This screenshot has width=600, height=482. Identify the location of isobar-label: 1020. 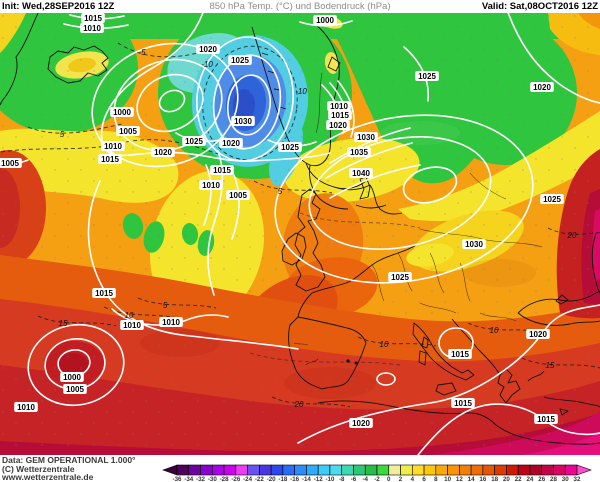
(338, 125).